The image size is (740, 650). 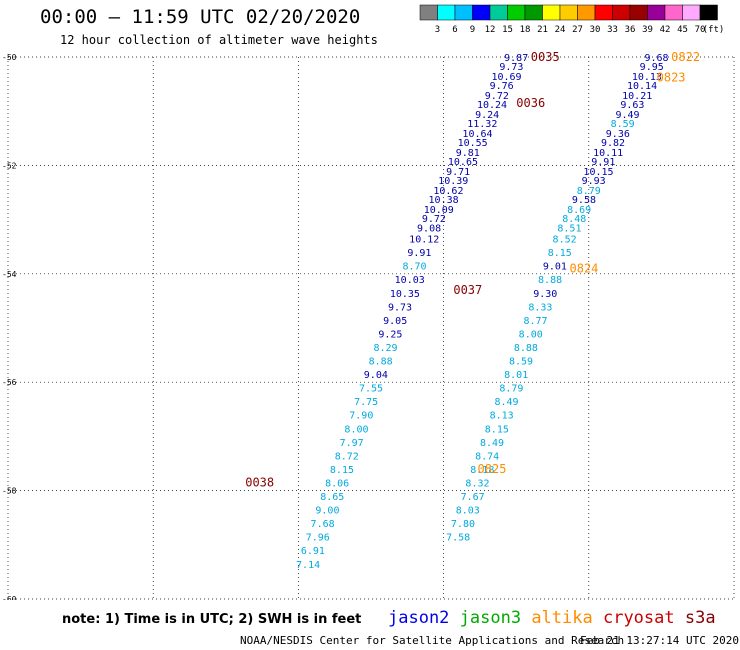 I want to click on swh-value-label: 9.81, so click(x=468, y=153).